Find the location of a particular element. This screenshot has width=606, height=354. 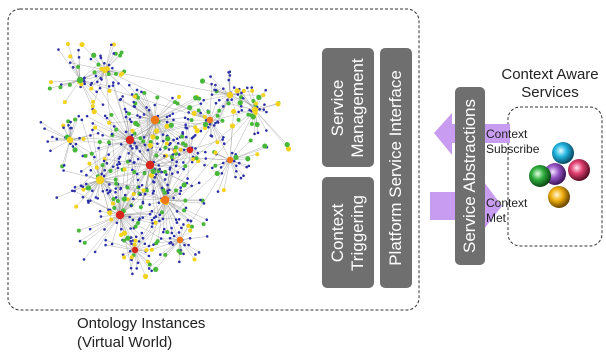

service-abstractions-block: Service Abstractions is located at coordinates (470, 176).